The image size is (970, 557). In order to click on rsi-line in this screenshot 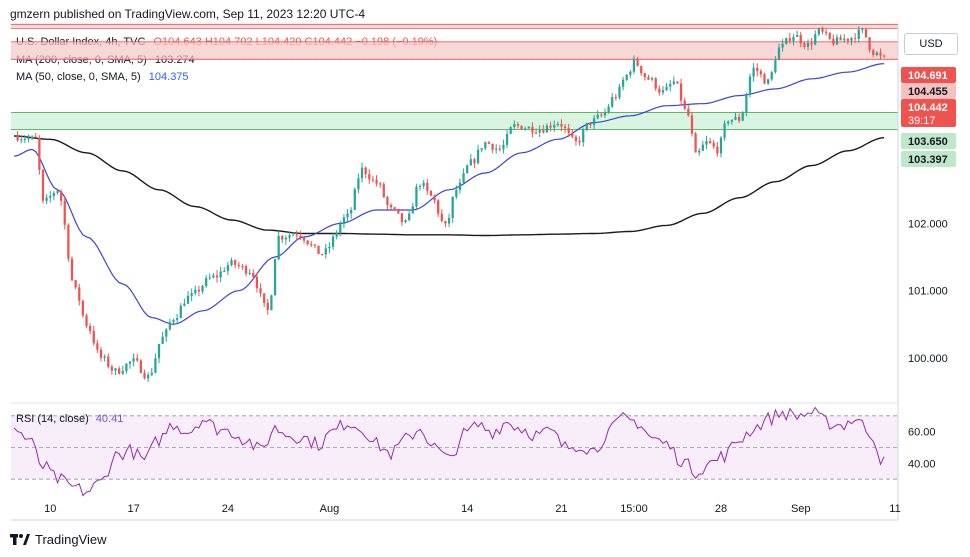, I will do `click(449, 451)`.